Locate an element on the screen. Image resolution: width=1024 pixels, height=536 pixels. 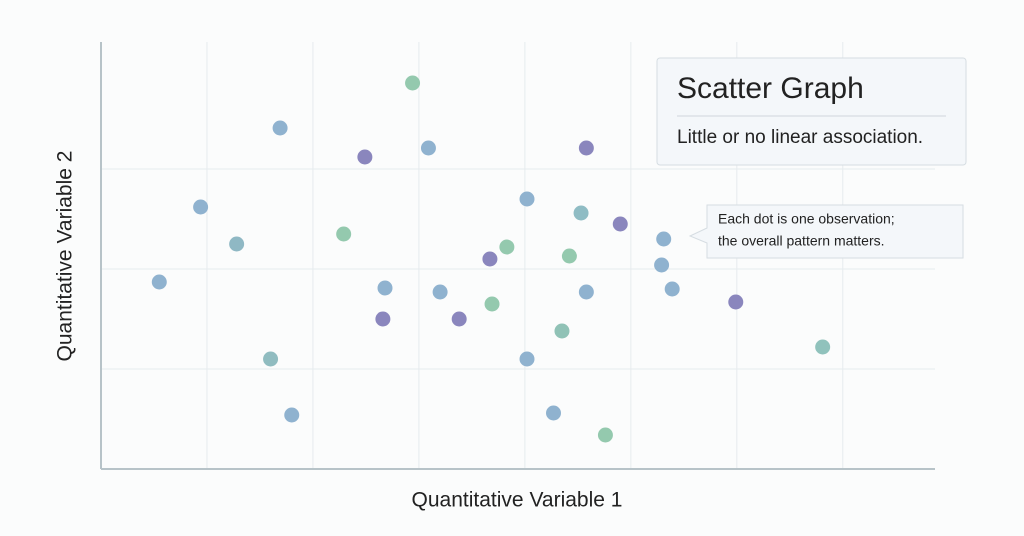
x-axis-label: Quantitative Variable 1 is located at coordinates (517, 500).